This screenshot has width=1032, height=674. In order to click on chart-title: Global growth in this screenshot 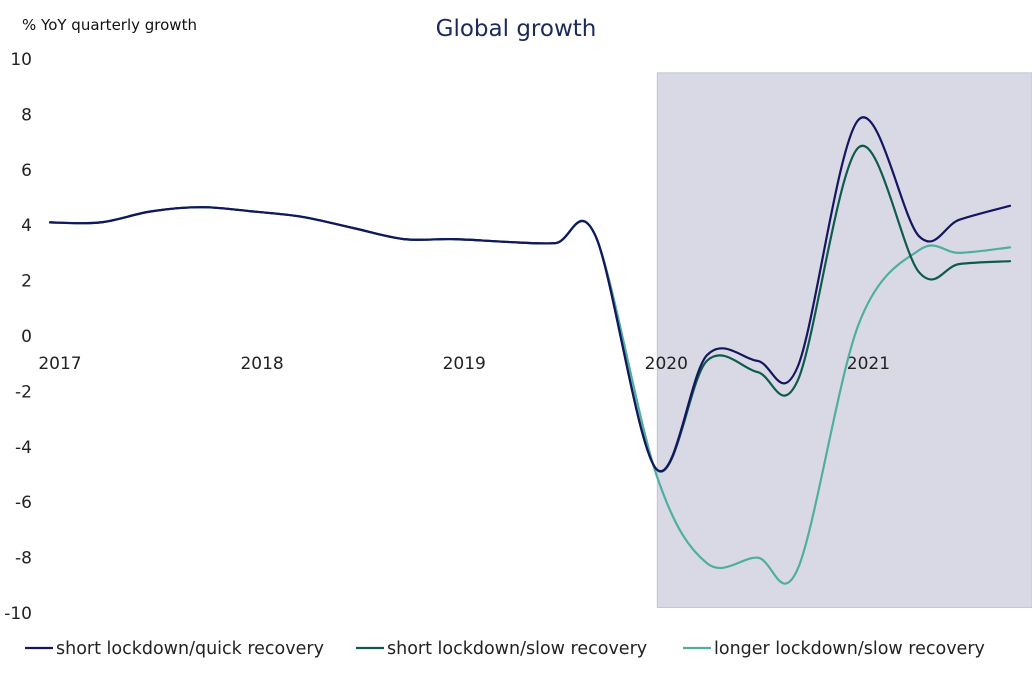, I will do `click(516, 29)`.